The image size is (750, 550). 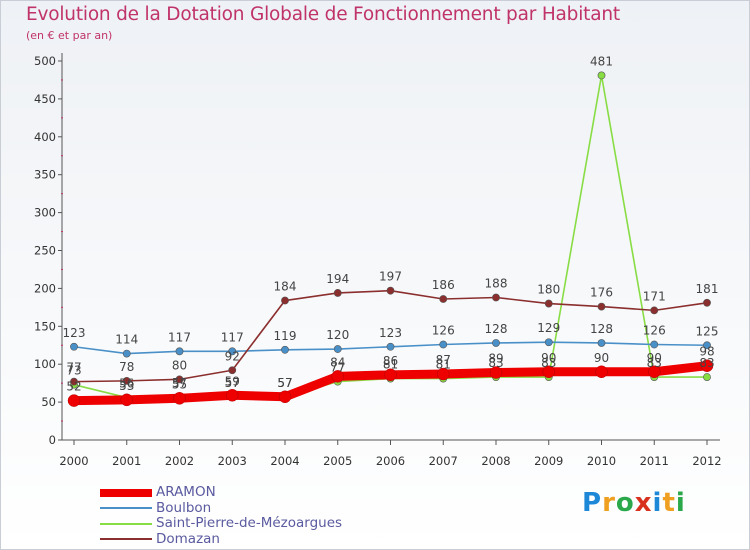 What do you see at coordinates (337, 461) in the screenshot?
I see `x-tick-label: 2005` at bounding box center [337, 461].